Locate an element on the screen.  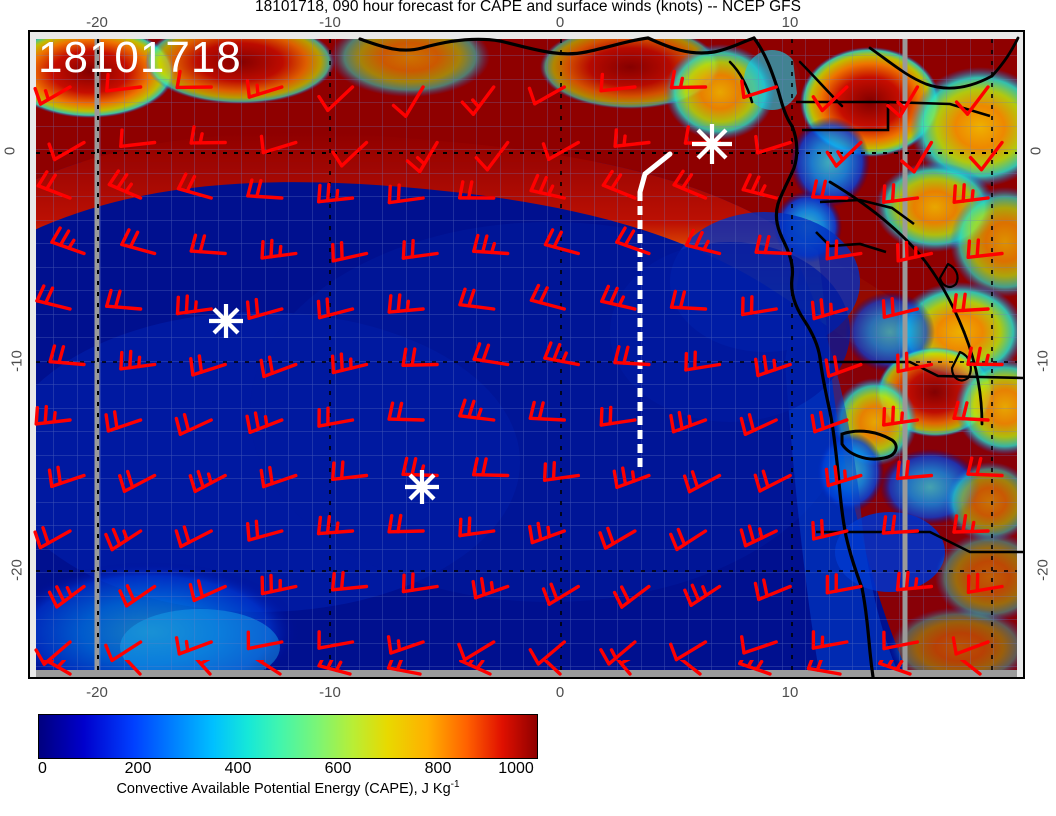
axis-top-tick-2: 0 is located at coordinates (560, 22).